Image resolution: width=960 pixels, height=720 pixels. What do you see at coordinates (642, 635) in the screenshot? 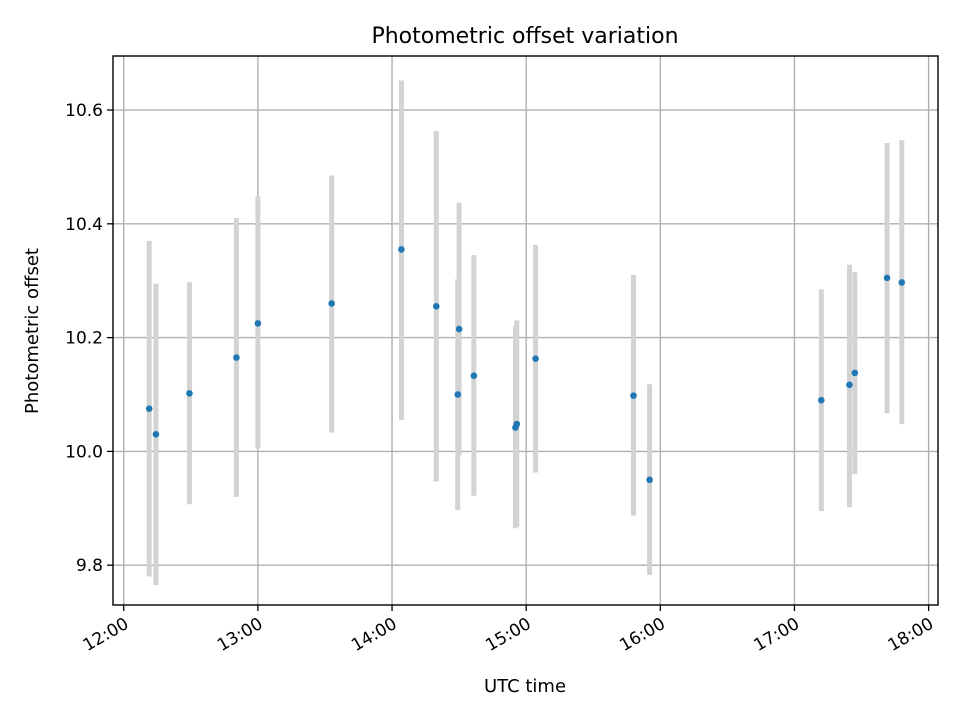
I see `x-tick-label: 16:00` at bounding box center [642, 635].